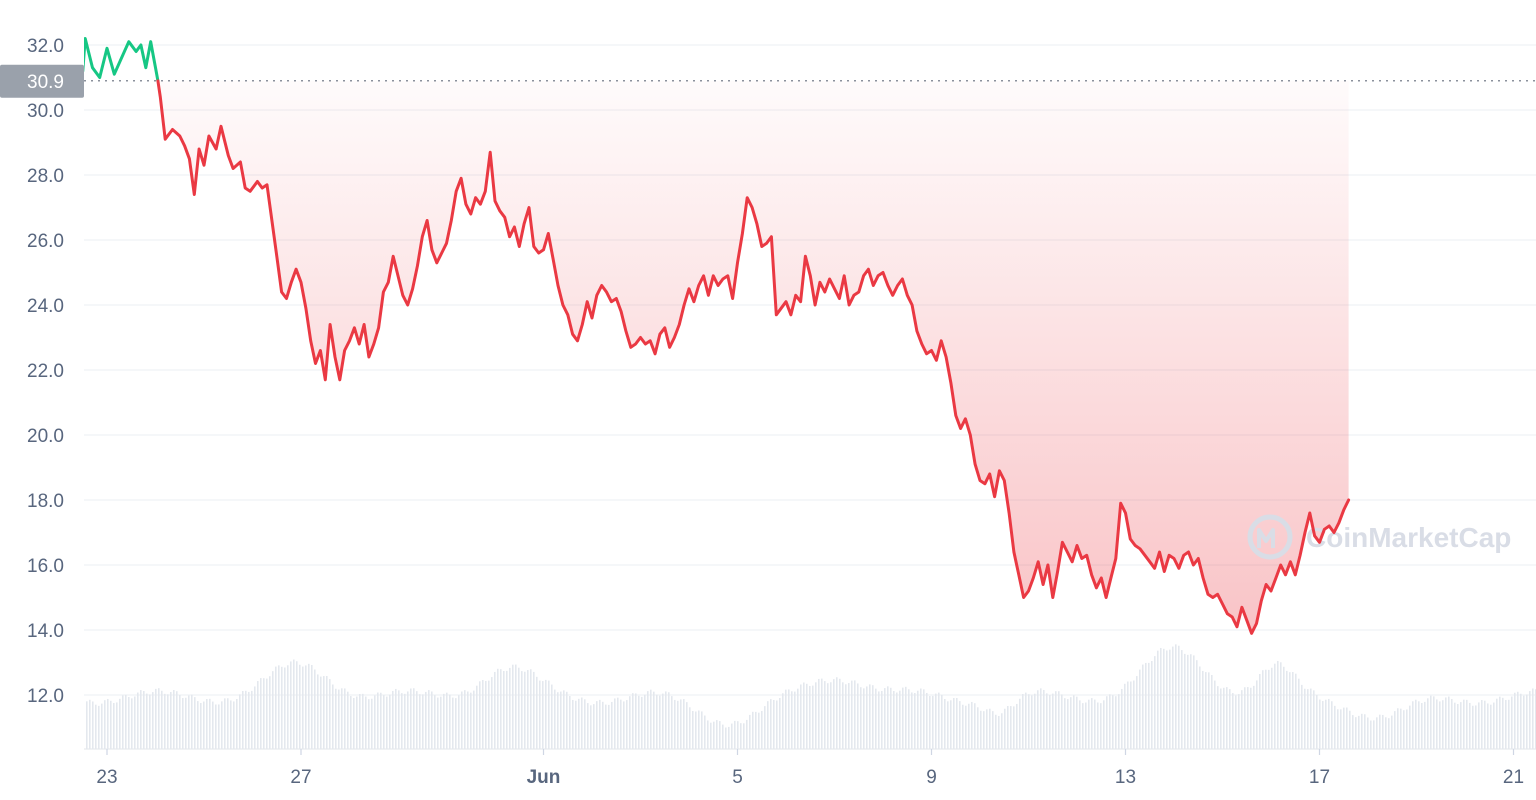 This screenshot has width=1536, height=800. I want to click on y-tick-label: 18.0, so click(45, 501).